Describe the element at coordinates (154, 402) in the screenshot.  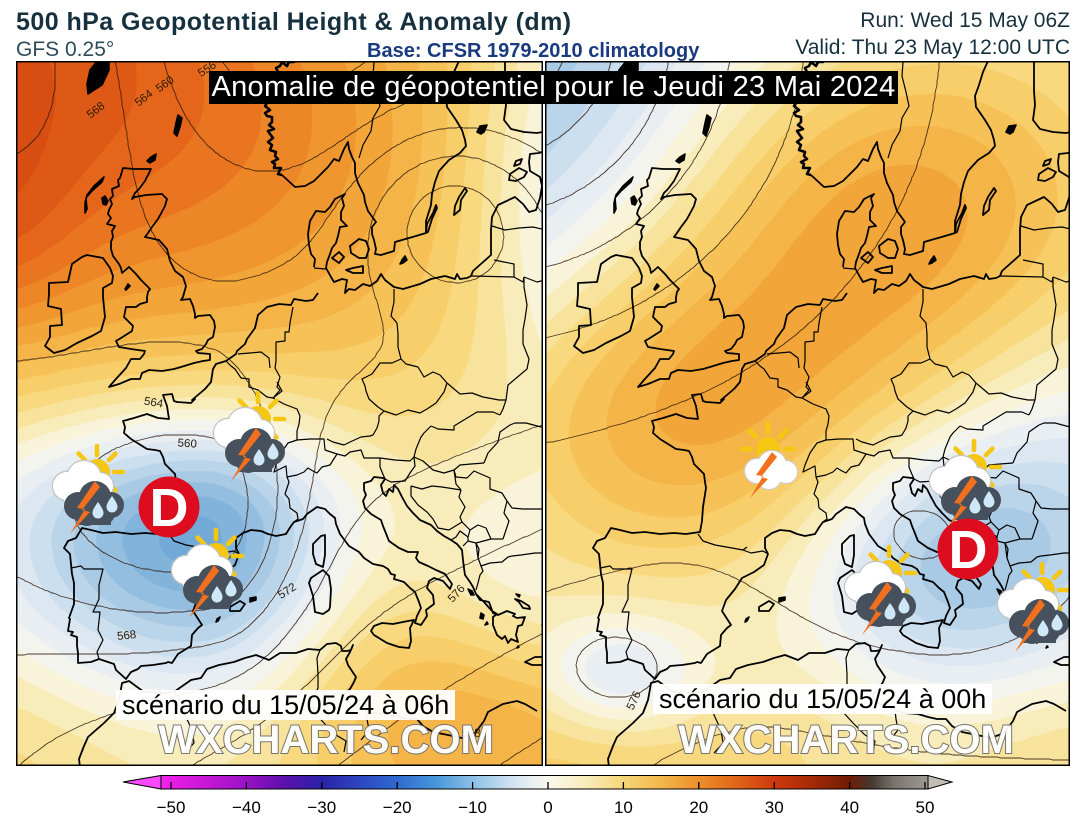
I see `svg-text: 564` at that location.